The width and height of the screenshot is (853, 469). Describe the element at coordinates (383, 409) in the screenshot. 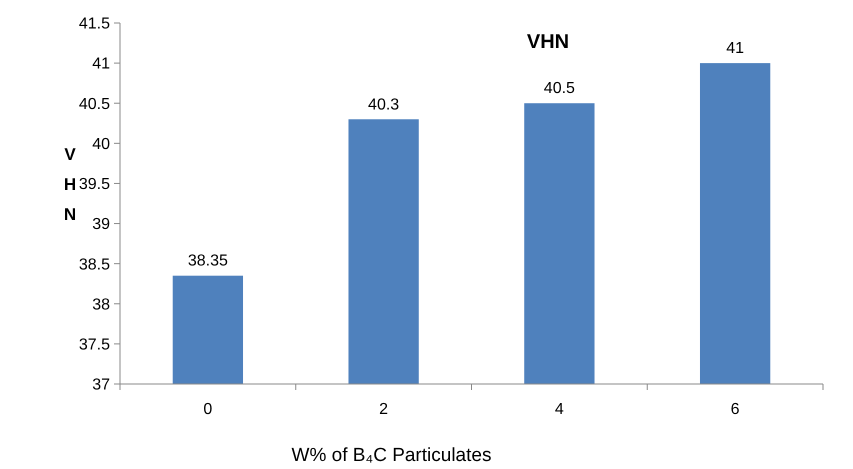

I see `x-tick-label: 2` at that location.